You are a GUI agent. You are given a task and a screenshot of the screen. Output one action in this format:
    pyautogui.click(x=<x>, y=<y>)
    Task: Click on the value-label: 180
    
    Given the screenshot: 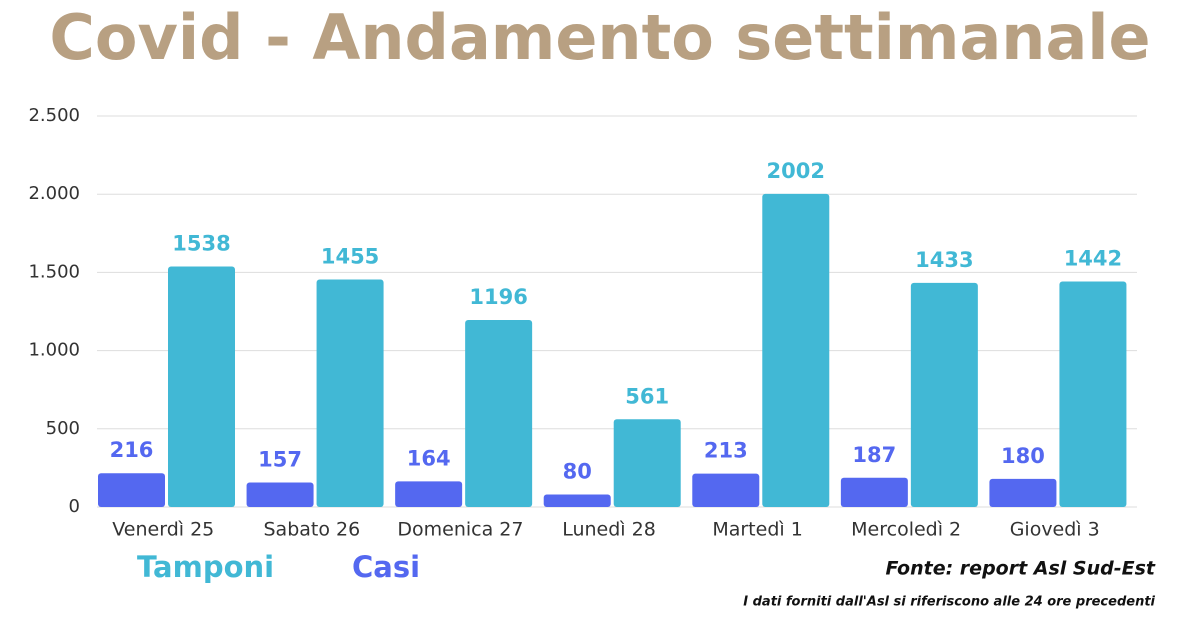 What is the action you would take?
    pyautogui.click(x=1023, y=456)
    